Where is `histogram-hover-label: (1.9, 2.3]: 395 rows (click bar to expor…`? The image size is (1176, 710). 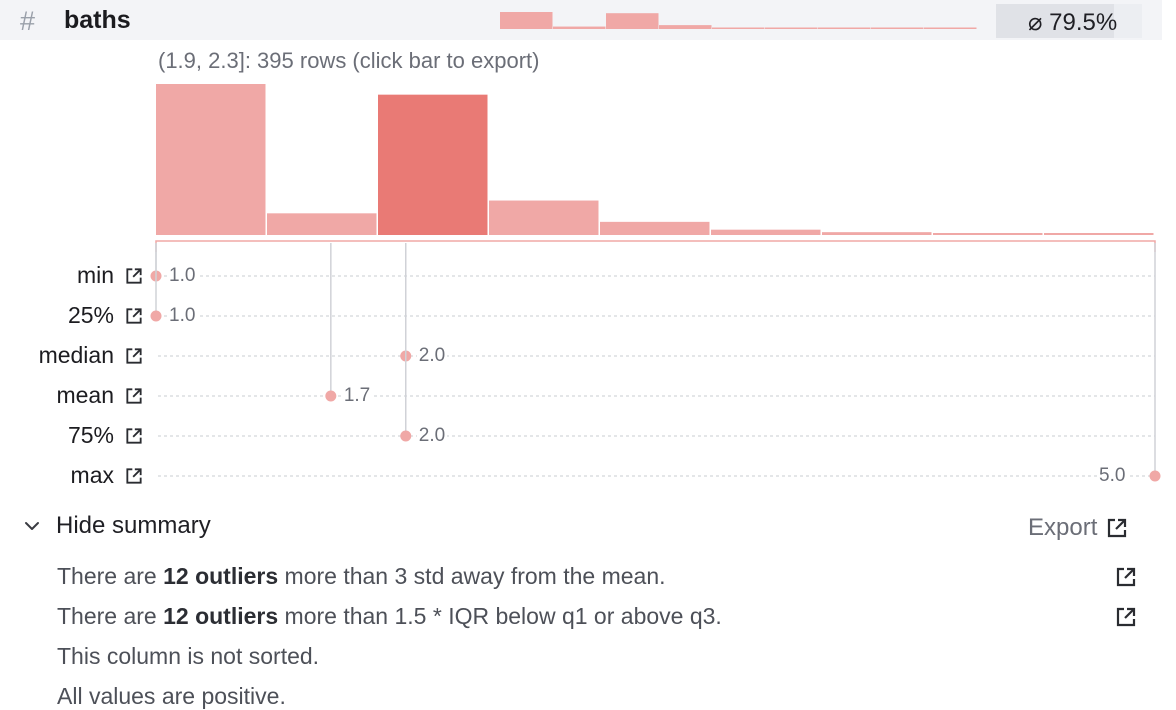
histogram-hover-label: (1.9, 2.3]: 395 rows (click bar to expor… is located at coordinates (349, 60).